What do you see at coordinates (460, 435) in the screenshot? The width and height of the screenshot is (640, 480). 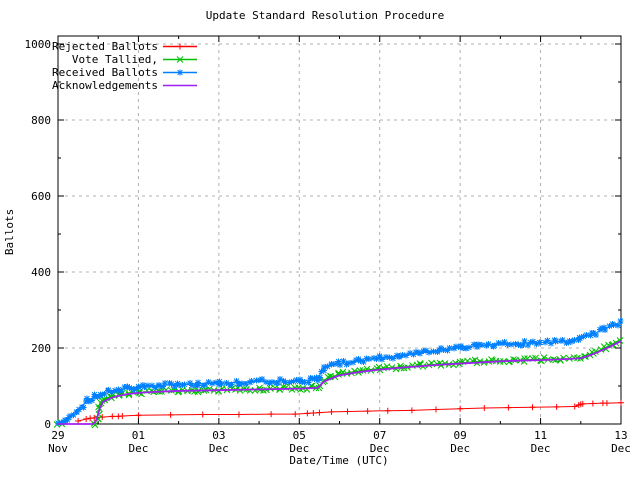 I see `x-tick-label-day: 09` at bounding box center [460, 435].